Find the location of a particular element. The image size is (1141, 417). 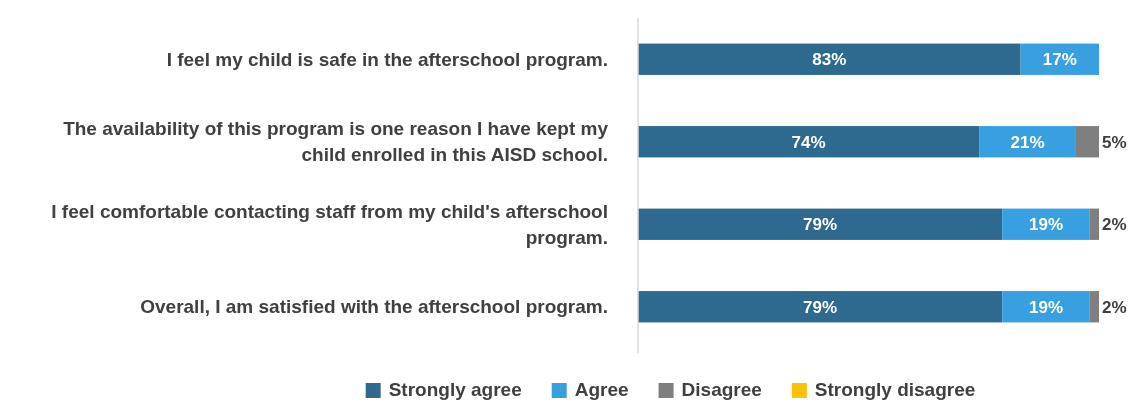

legend-label: Agree is located at coordinates (601, 389).